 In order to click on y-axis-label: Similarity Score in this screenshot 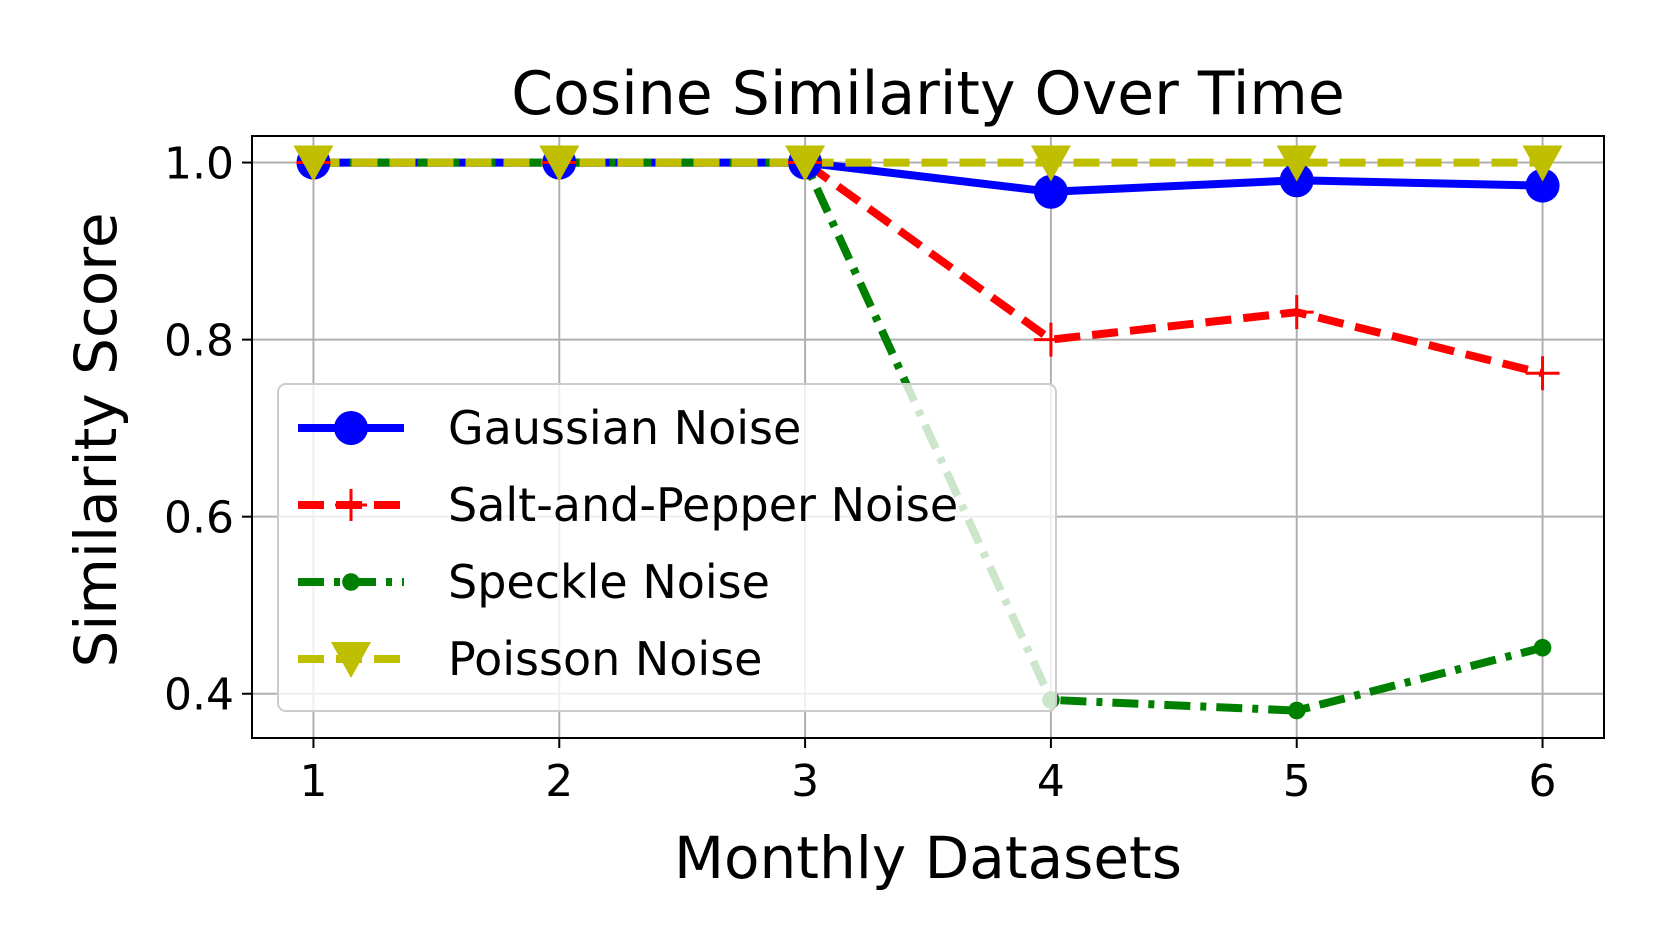, I will do `click(96, 439)`.